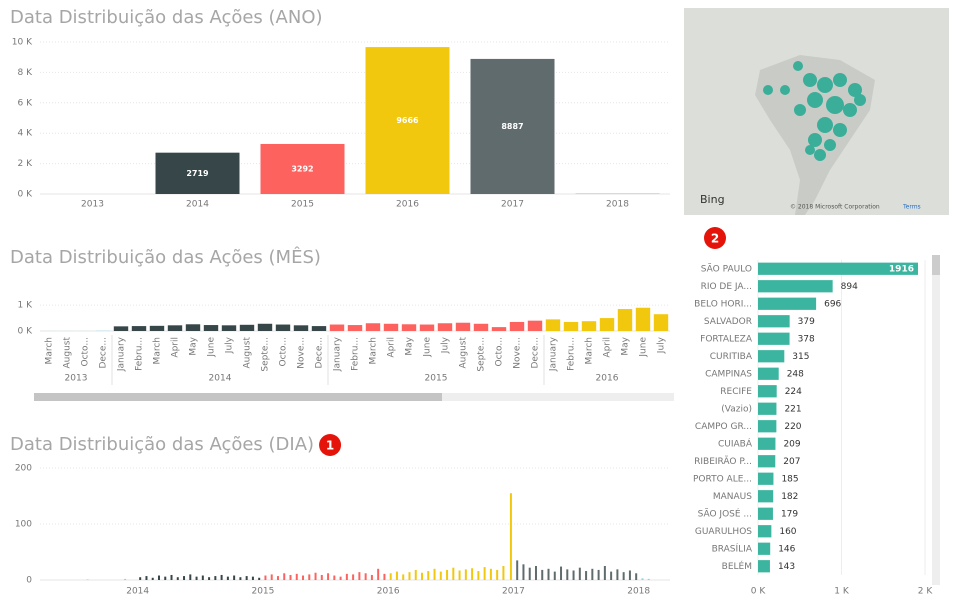  What do you see at coordinates (806, 339) in the screenshot?
I see `data-label: 378` at bounding box center [806, 339].